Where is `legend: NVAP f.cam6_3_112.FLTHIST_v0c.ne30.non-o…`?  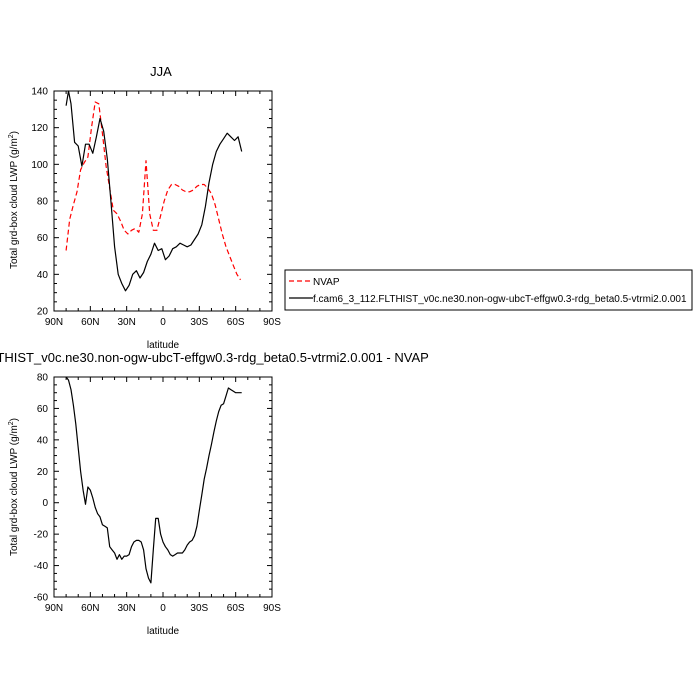
legend: NVAP f.cam6_3_112.FLTHIST_v0c.ne30.non-o… is located at coordinates (488, 290).